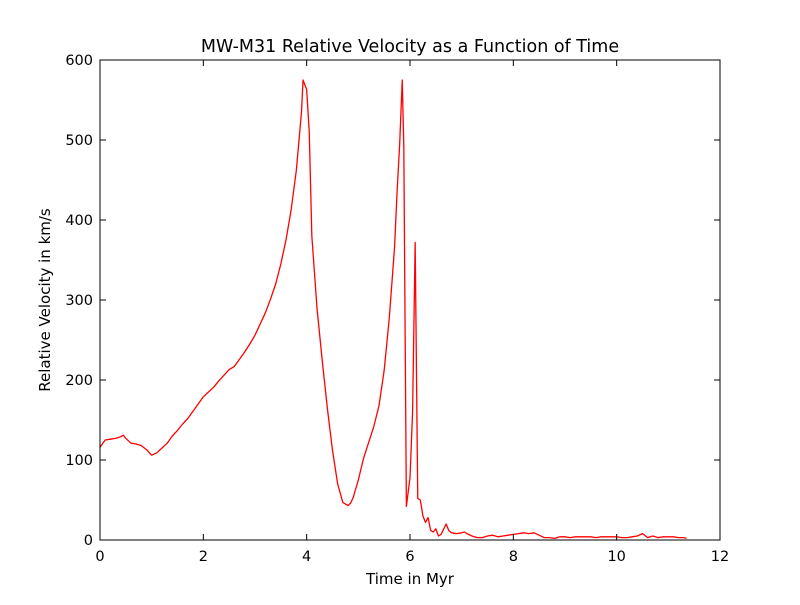 This screenshot has width=800, height=605. What do you see at coordinates (79, 461) in the screenshot?
I see `y-tick-label: 100` at bounding box center [79, 461].